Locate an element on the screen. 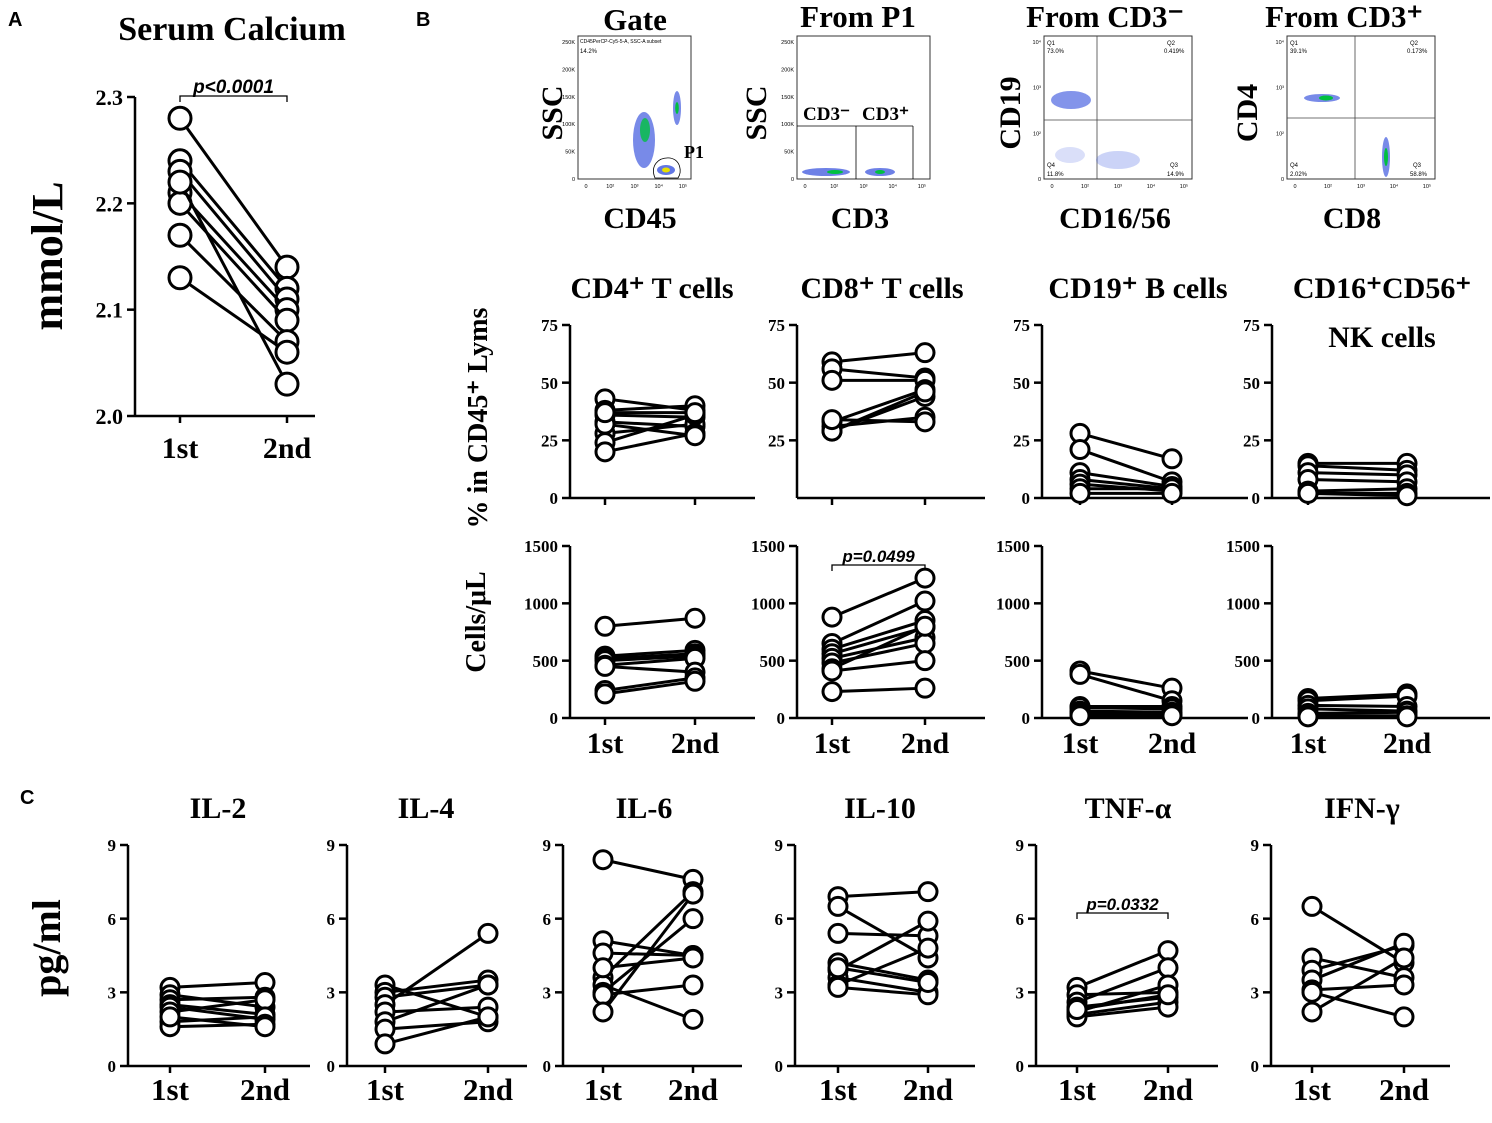  cd4pct-pair-line is located at coordinates (650, 408).